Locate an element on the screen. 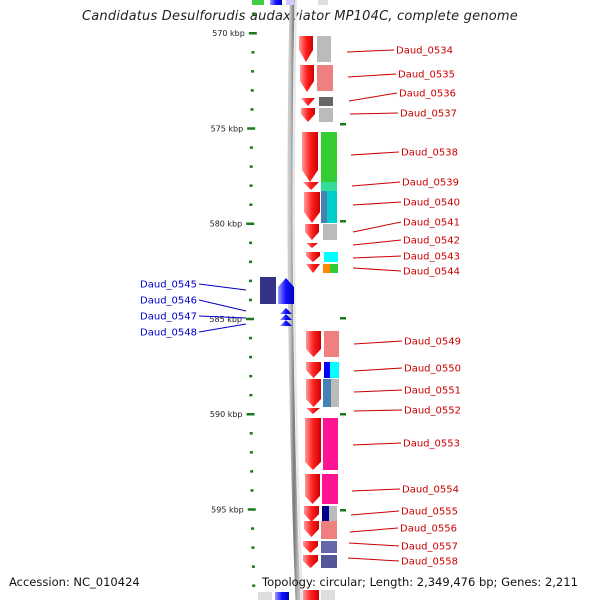 The width and height of the screenshot is (600, 600). gene-label: Daud_0535 is located at coordinates (426, 75).